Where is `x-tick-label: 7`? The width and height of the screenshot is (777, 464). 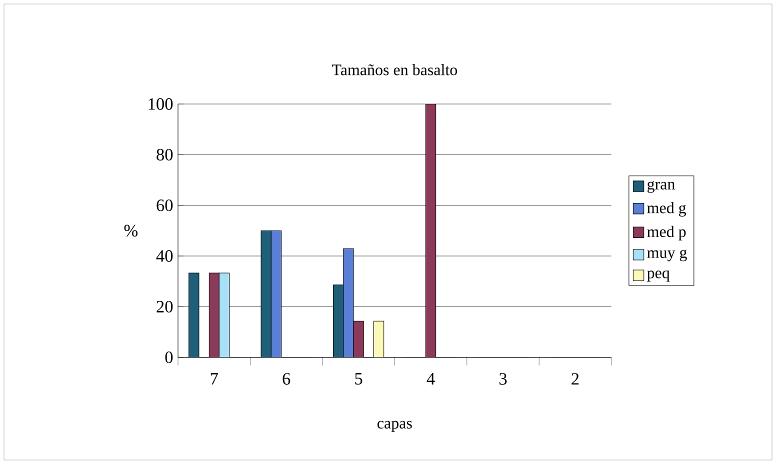
x-tick-label: 7 is located at coordinates (214, 378).